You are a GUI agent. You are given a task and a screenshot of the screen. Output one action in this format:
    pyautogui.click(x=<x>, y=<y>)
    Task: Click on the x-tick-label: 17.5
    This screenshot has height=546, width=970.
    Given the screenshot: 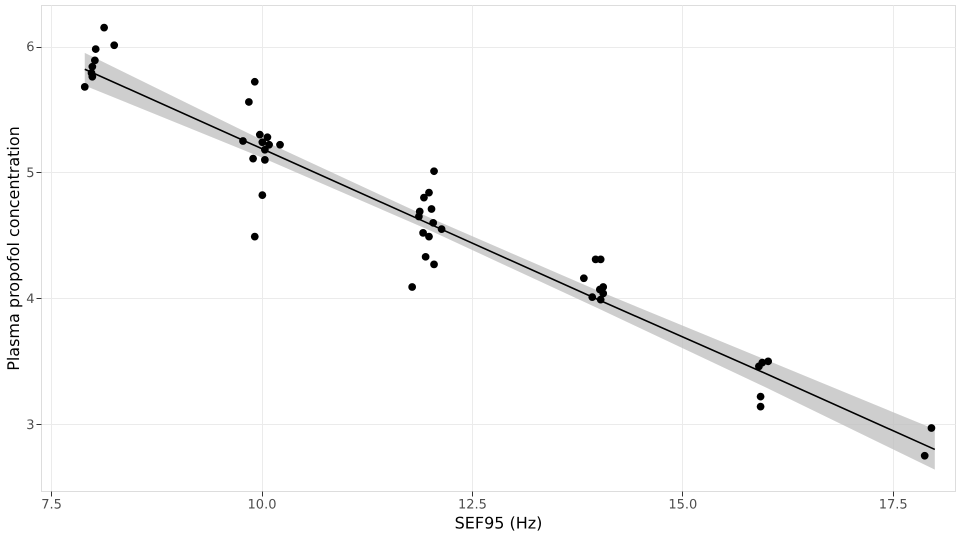 What is the action you would take?
    pyautogui.click(x=893, y=505)
    